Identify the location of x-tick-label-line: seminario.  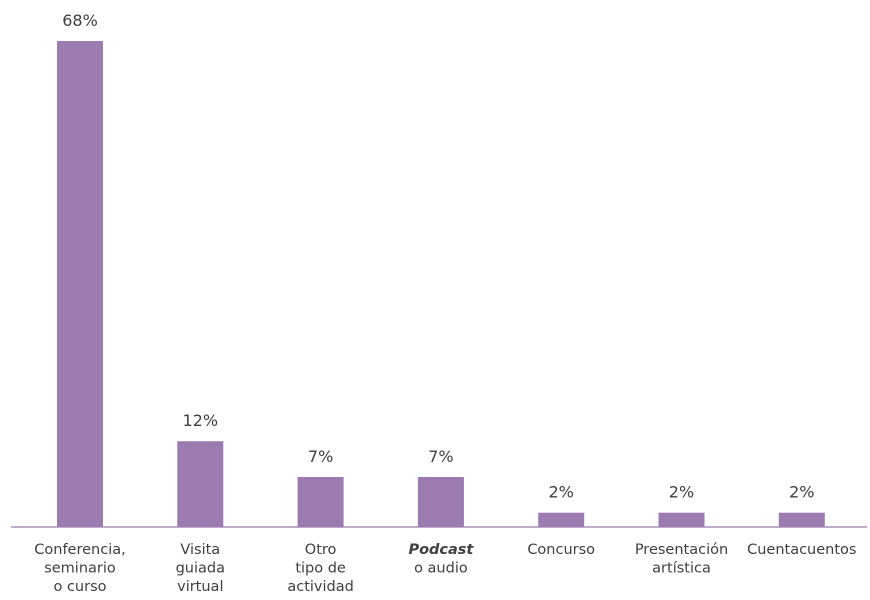
(80, 569).